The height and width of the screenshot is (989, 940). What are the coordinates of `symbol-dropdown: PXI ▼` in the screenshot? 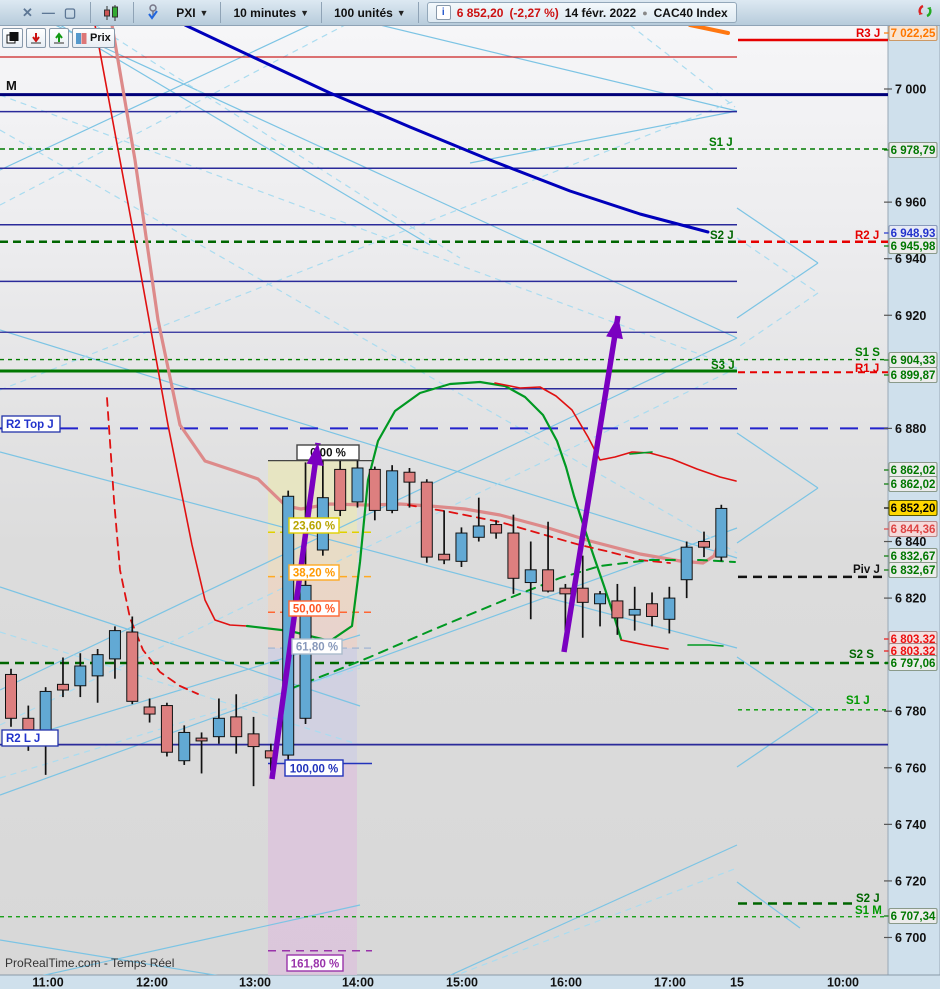 It's located at (192, 12).